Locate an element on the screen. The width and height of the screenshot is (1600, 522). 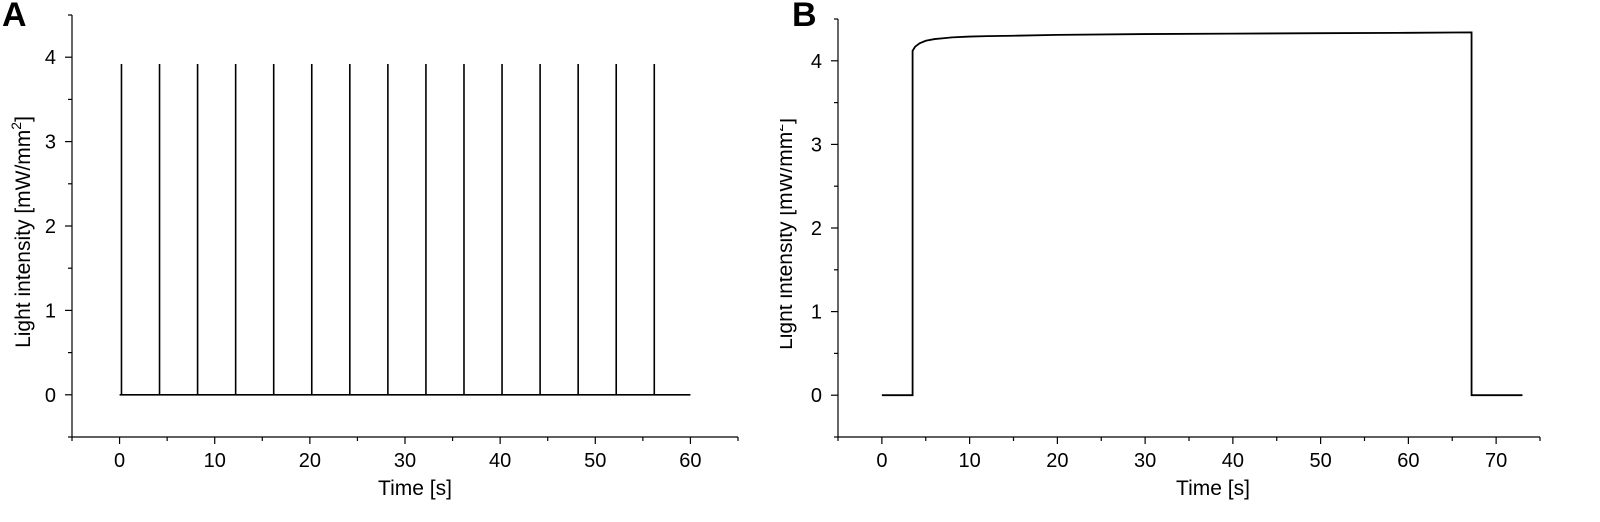
chart-b-y-tick-label: 1 is located at coordinates (816, 313).